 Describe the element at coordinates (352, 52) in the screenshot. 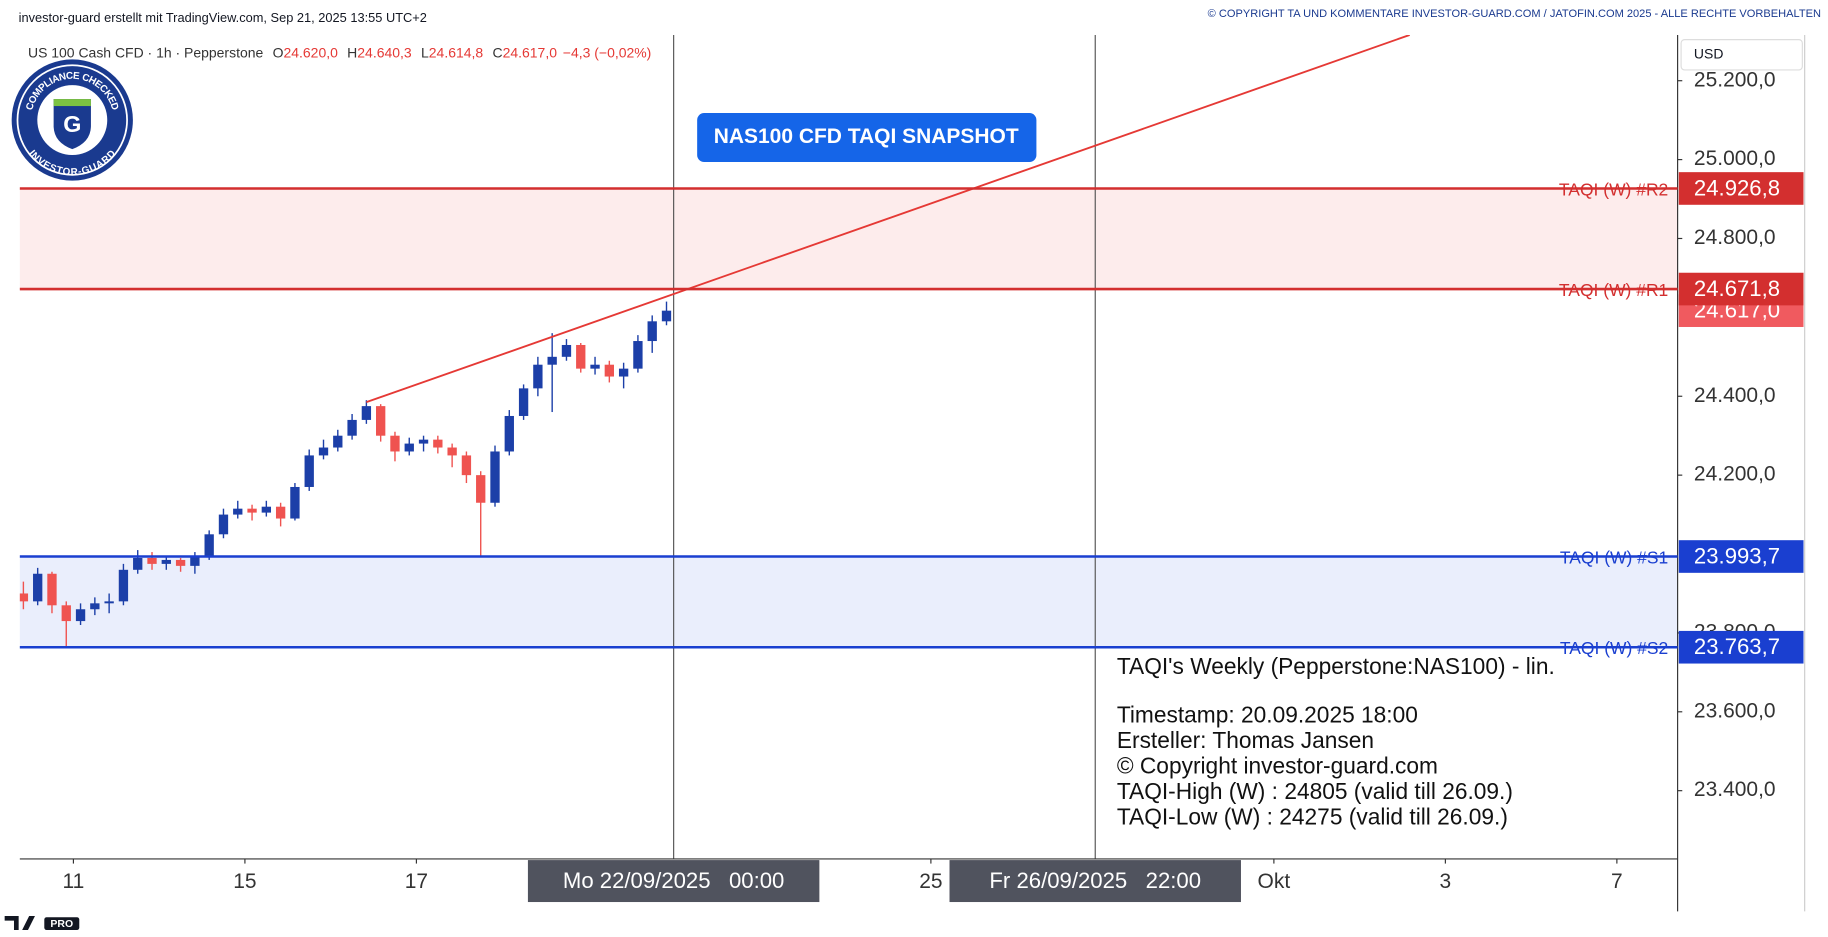

I see `legend-part: H` at that location.